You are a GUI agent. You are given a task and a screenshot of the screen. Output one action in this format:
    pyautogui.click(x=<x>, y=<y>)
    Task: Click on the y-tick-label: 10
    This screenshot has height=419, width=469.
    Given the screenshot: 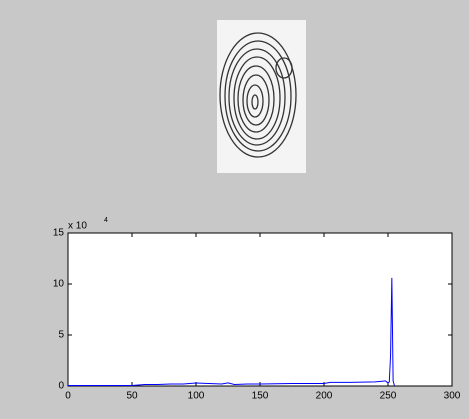 What is the action you would take?
    pyautogui.click(x=59, y=284)
    